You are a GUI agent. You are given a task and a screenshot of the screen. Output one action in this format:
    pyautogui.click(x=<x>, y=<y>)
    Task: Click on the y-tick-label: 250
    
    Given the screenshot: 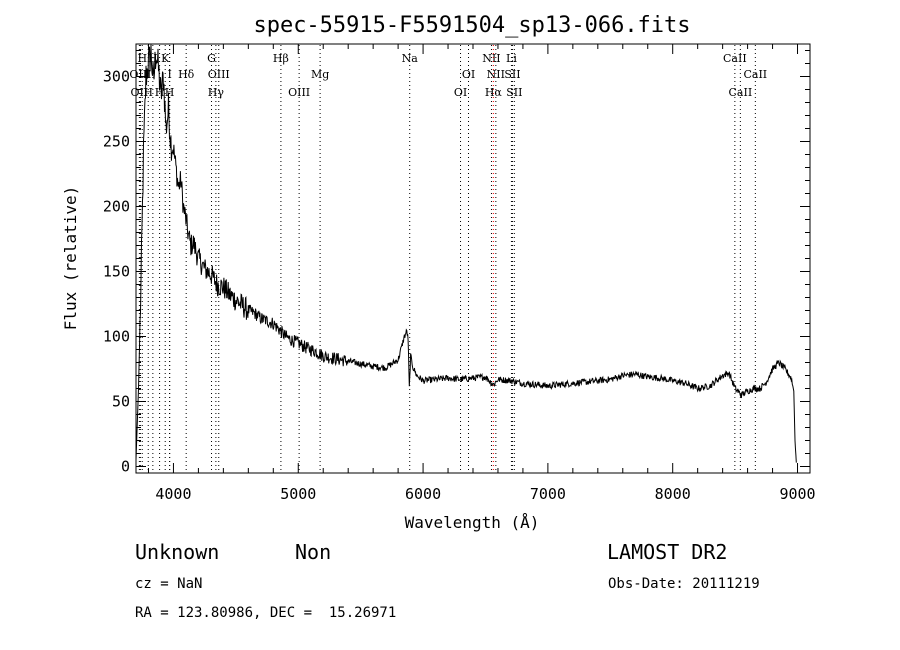 What is the action you would take?
    pyautogui.click(x=116, y=142)
    